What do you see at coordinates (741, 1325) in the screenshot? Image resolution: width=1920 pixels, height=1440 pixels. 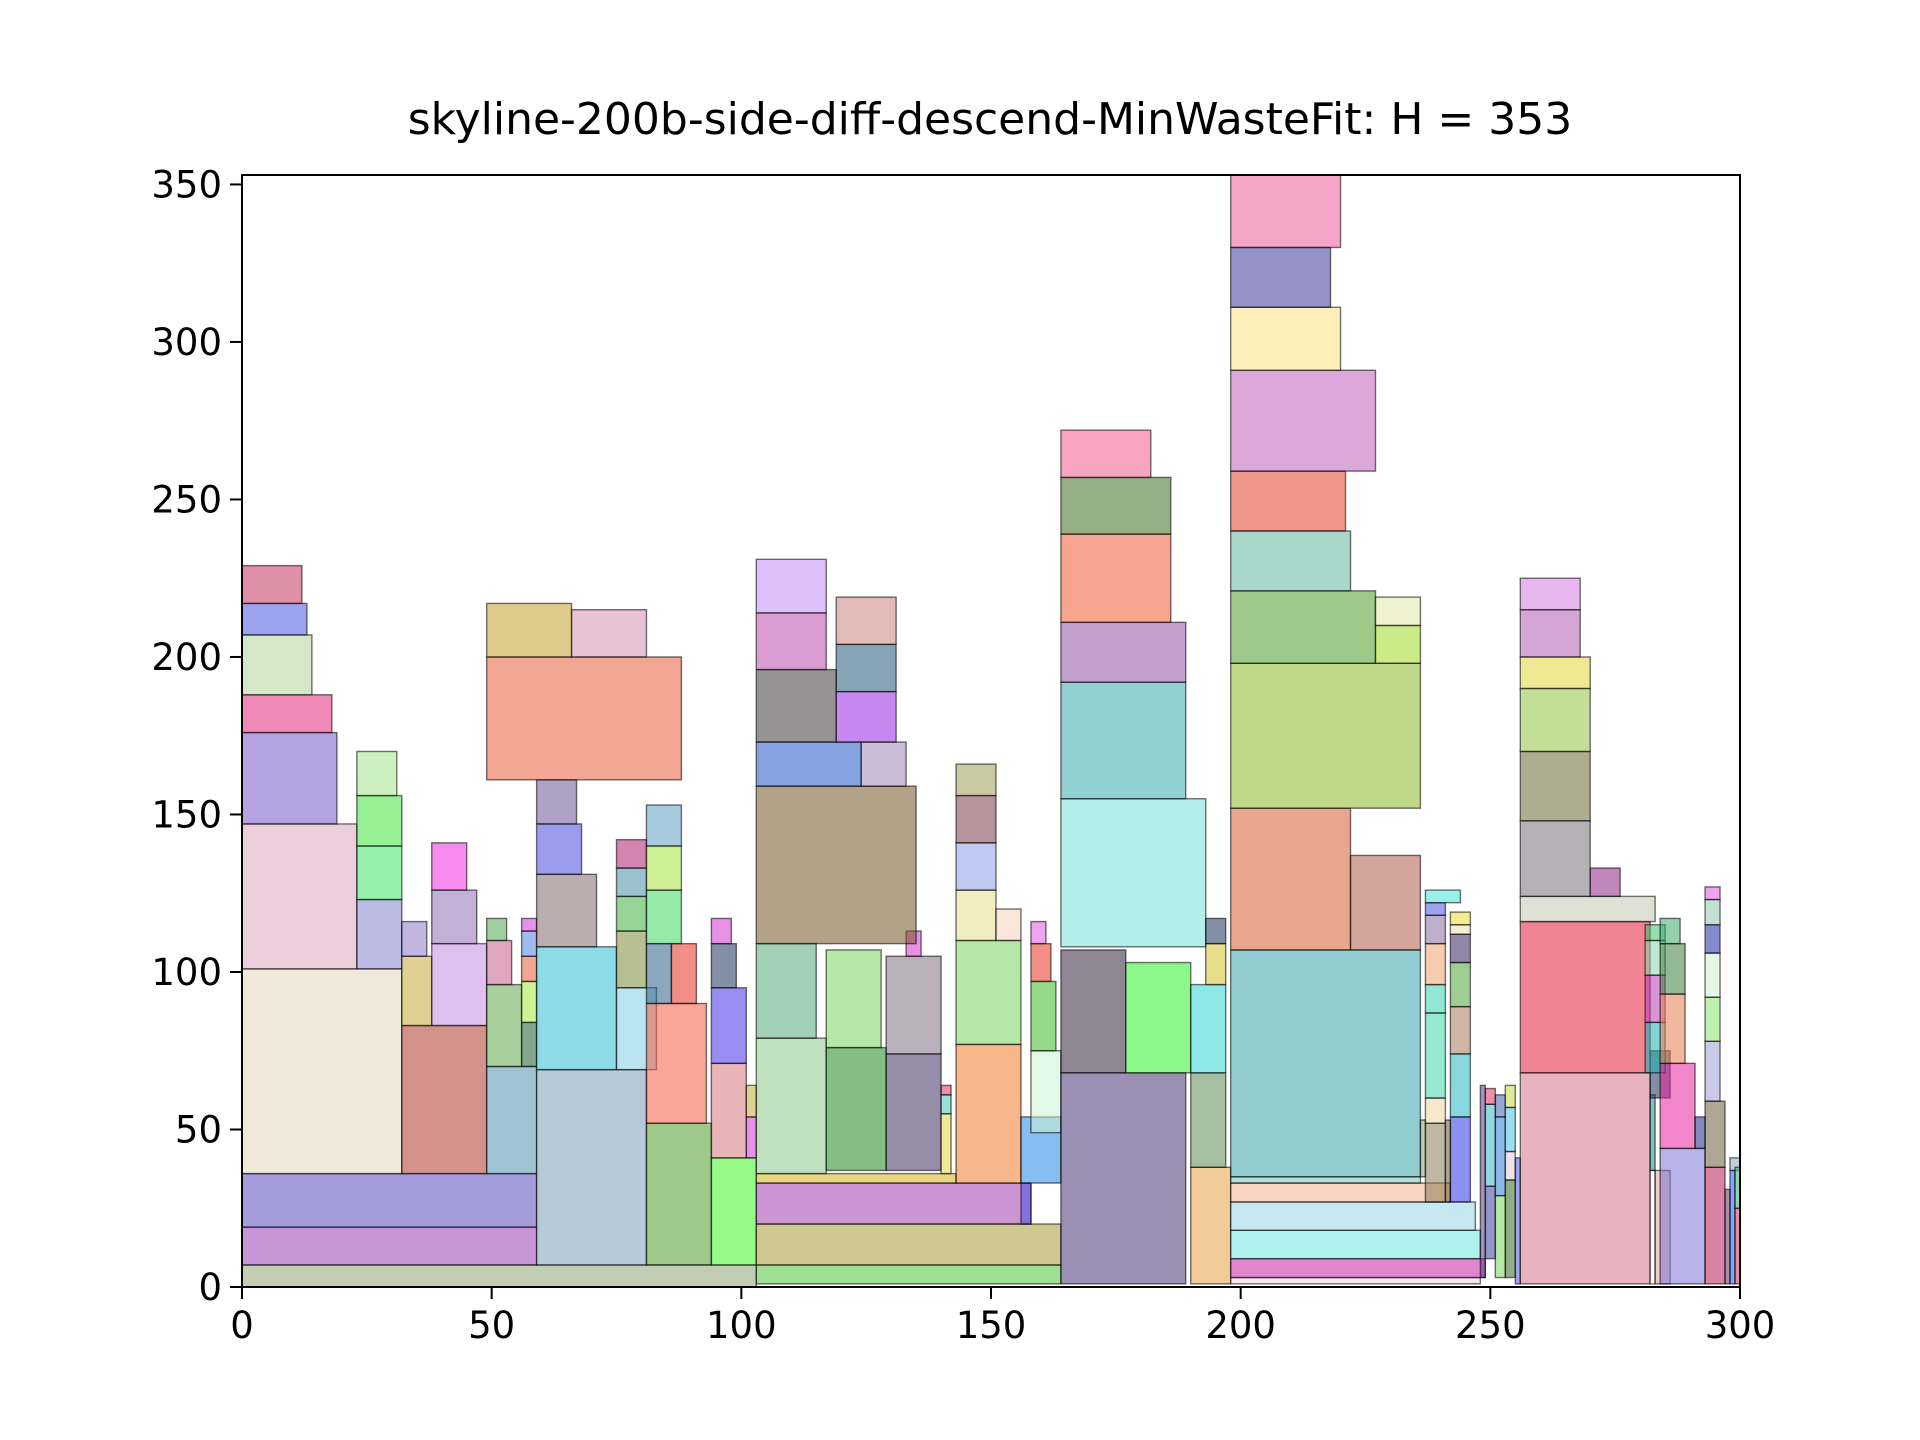 I see `x-tick-label: 100` at bounding box center [741, 1325].